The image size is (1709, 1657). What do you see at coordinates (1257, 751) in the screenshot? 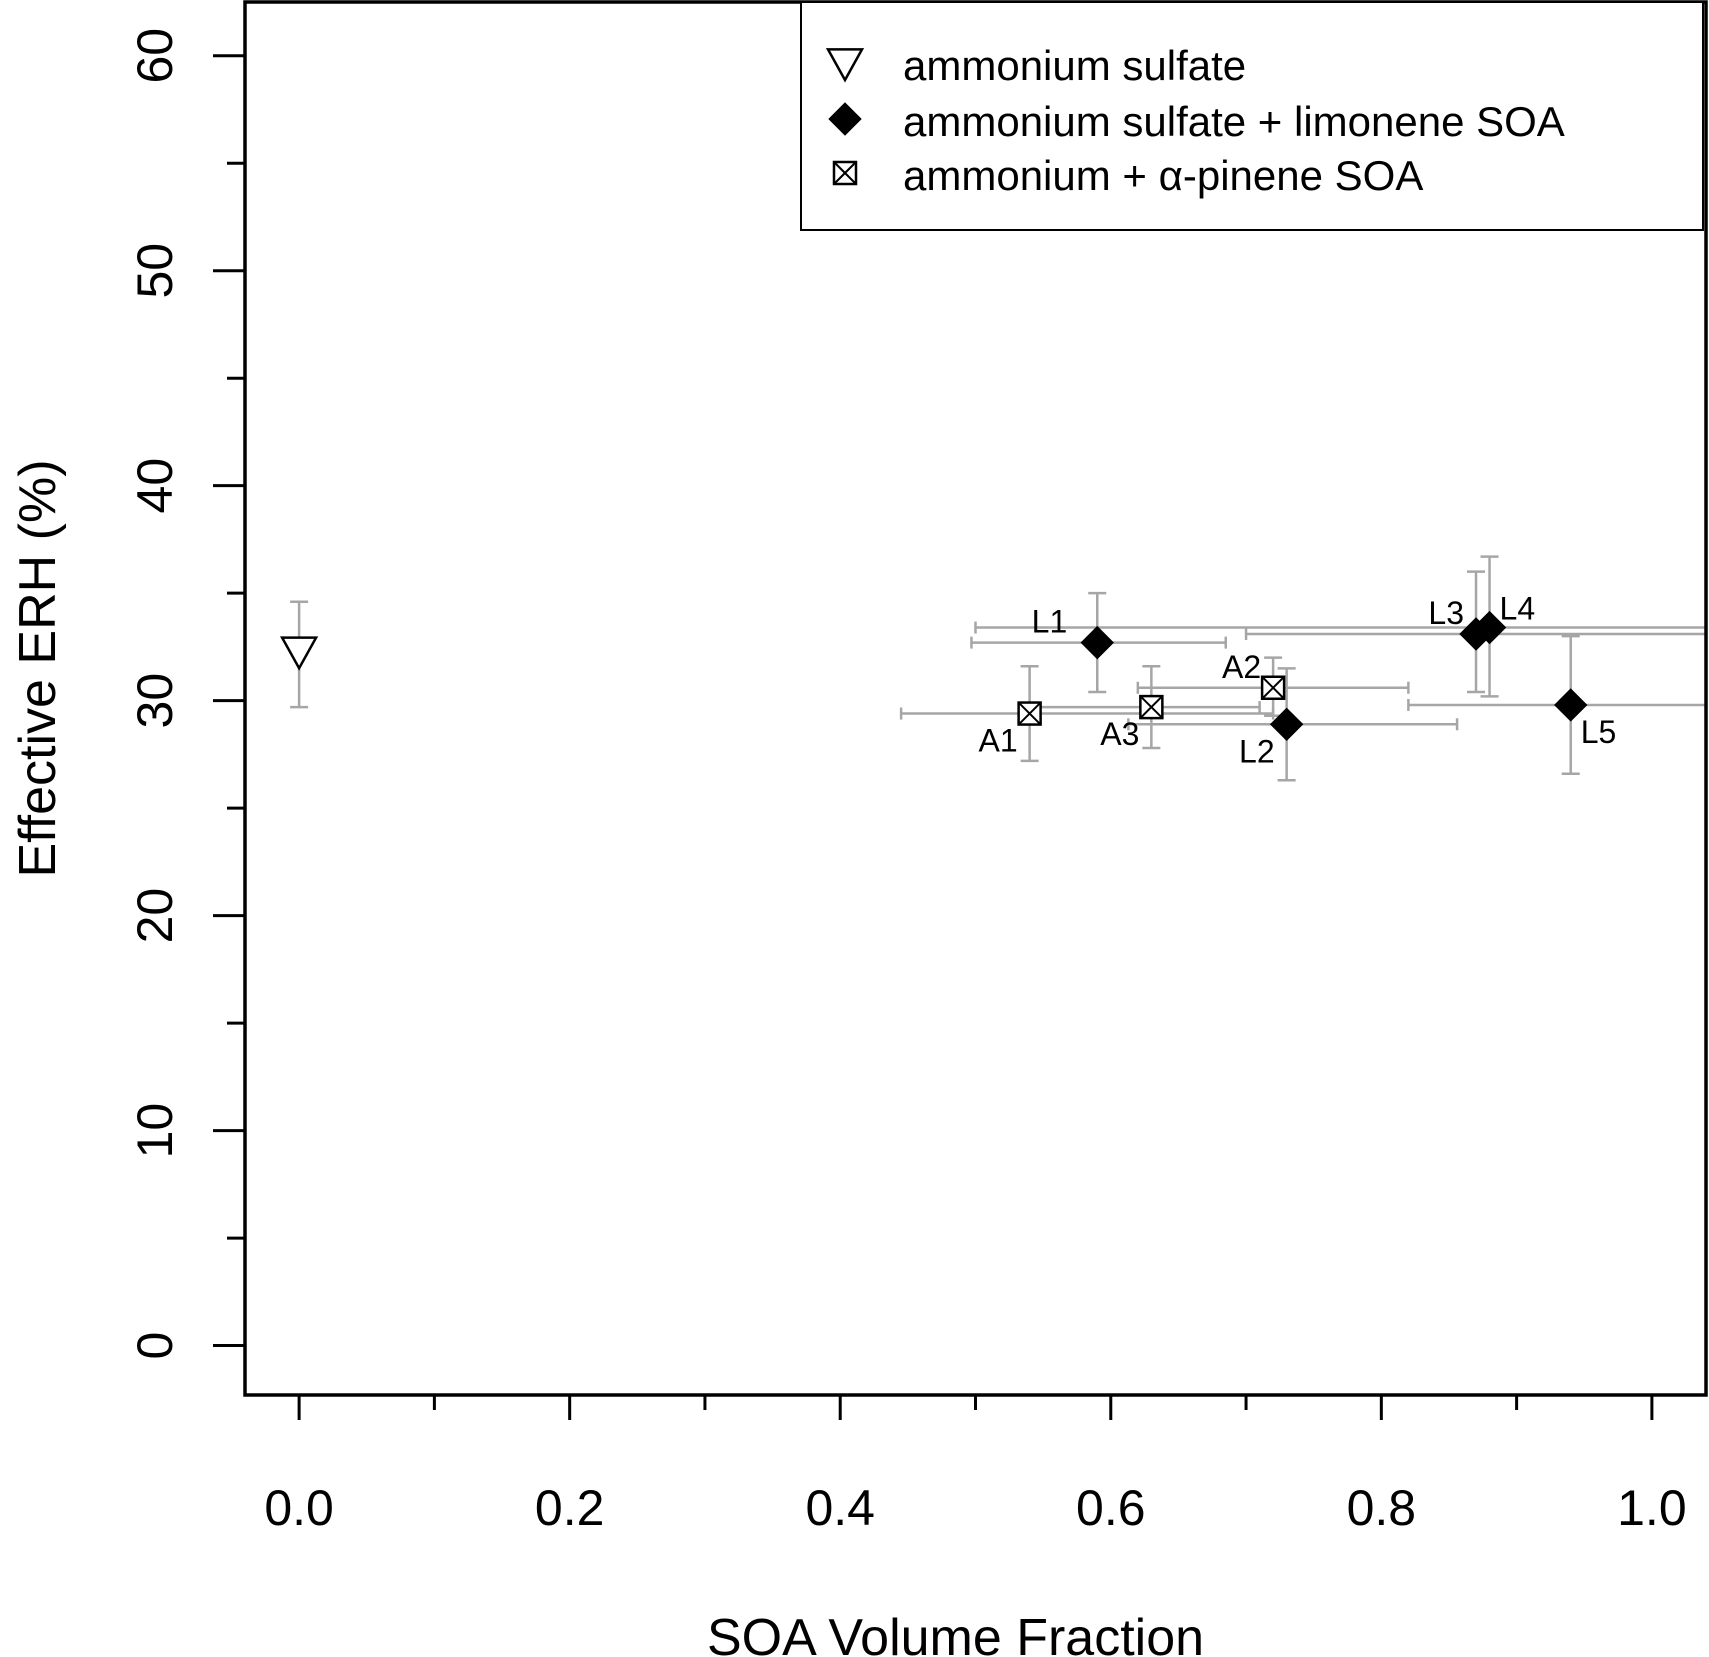
I see `point-label-l2: L2` at bounding box center [1257, 751].